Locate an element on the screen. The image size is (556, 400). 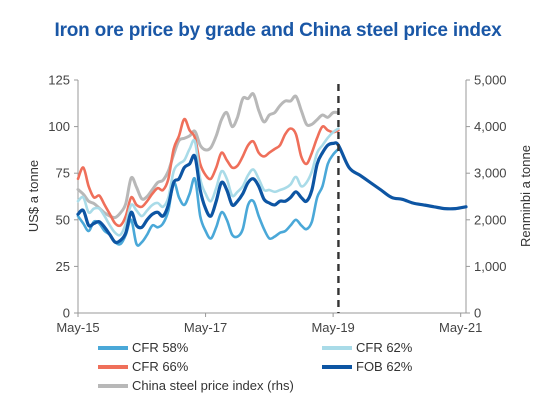
y-tick-label-right: 1,000 is located at coordinates (490, 266).